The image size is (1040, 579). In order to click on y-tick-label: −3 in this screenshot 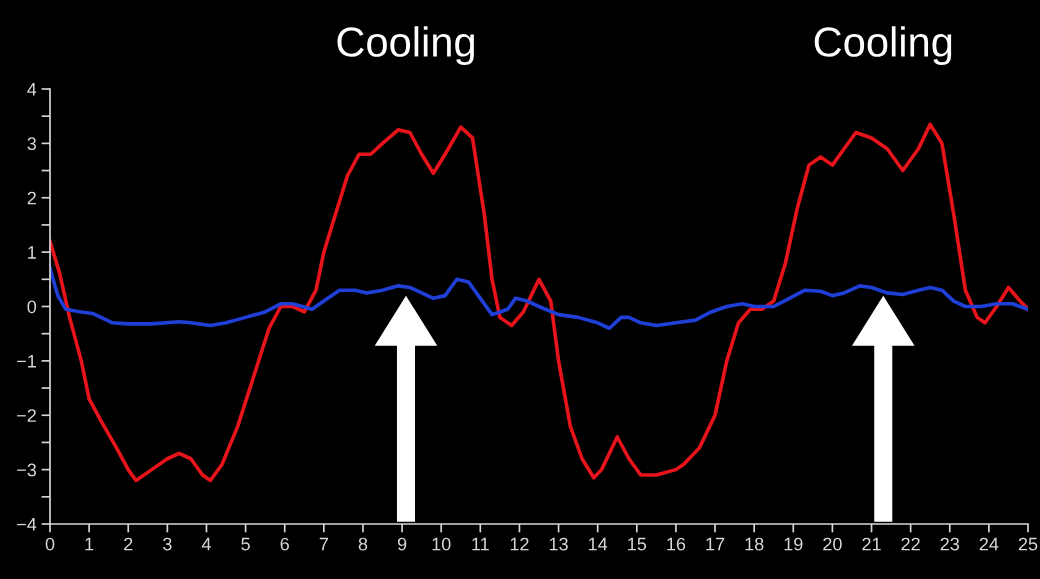, I will do `click(27, 470)`.